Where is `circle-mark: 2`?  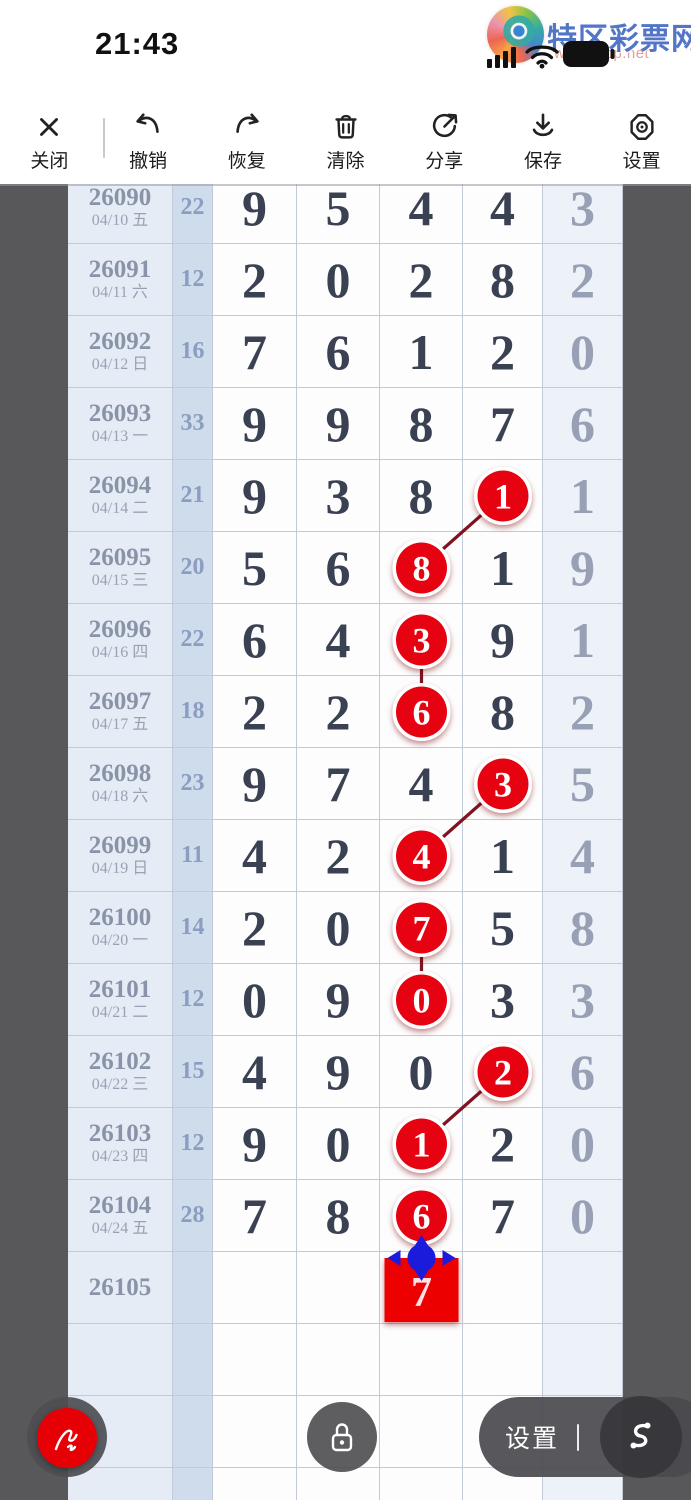
circle-mark: 2 is located at coordinates (503, 1072).